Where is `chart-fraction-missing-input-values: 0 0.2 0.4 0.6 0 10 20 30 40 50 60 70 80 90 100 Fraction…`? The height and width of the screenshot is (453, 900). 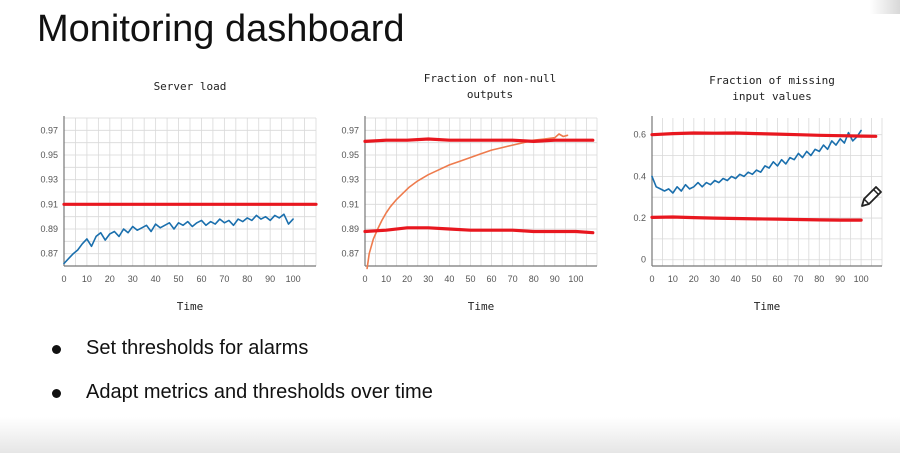 chart-fraction-missing-input-values: 0 0.2 0.4 0.6 0 10 20 30 40 50 60 70 80 90 100 Fraction… is located at coordinates (758, 193).